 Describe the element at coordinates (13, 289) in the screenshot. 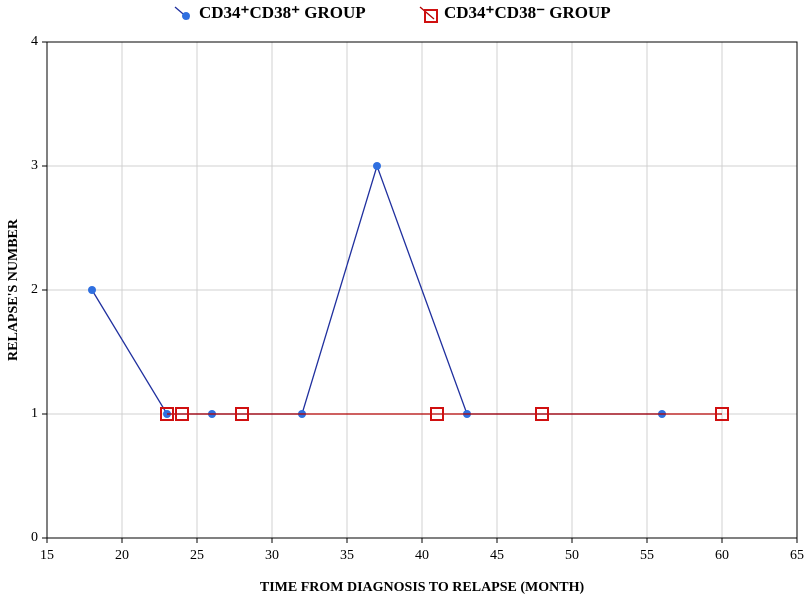

I see `y-axis-label: RELAPSE'S NUMBER` at that location.